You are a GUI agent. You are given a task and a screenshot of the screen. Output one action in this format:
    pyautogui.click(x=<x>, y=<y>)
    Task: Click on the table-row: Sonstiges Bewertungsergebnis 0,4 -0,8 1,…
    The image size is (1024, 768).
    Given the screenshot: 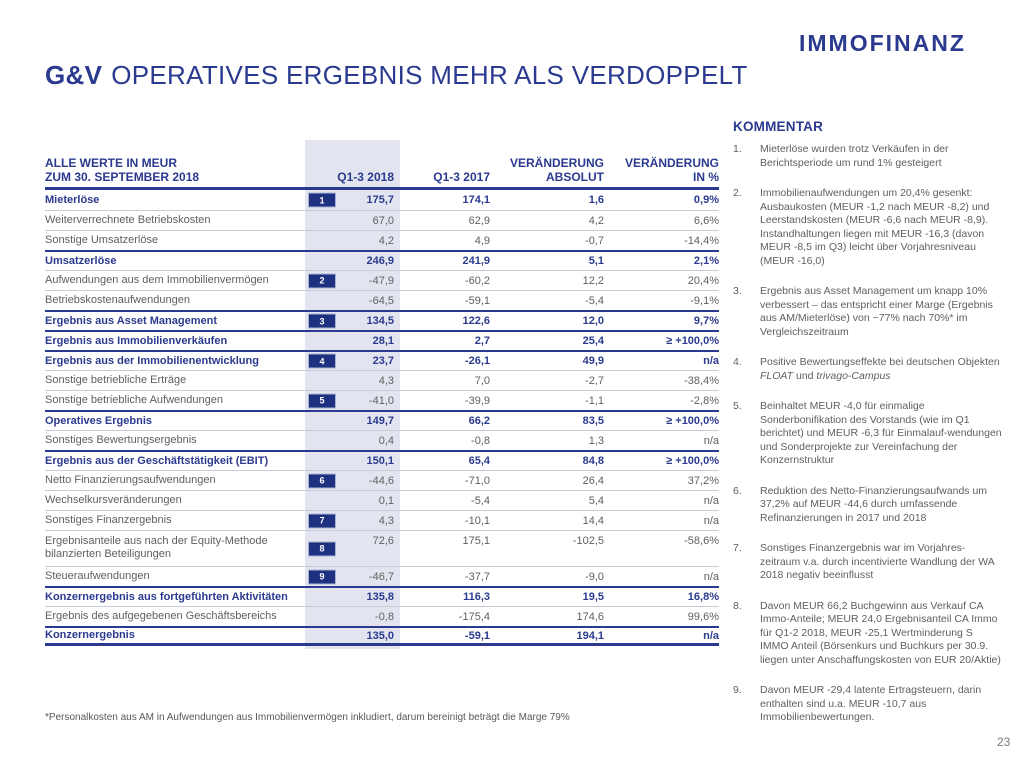 What is the action you would take?
    pyautogui.click(x=382, y=440)
    